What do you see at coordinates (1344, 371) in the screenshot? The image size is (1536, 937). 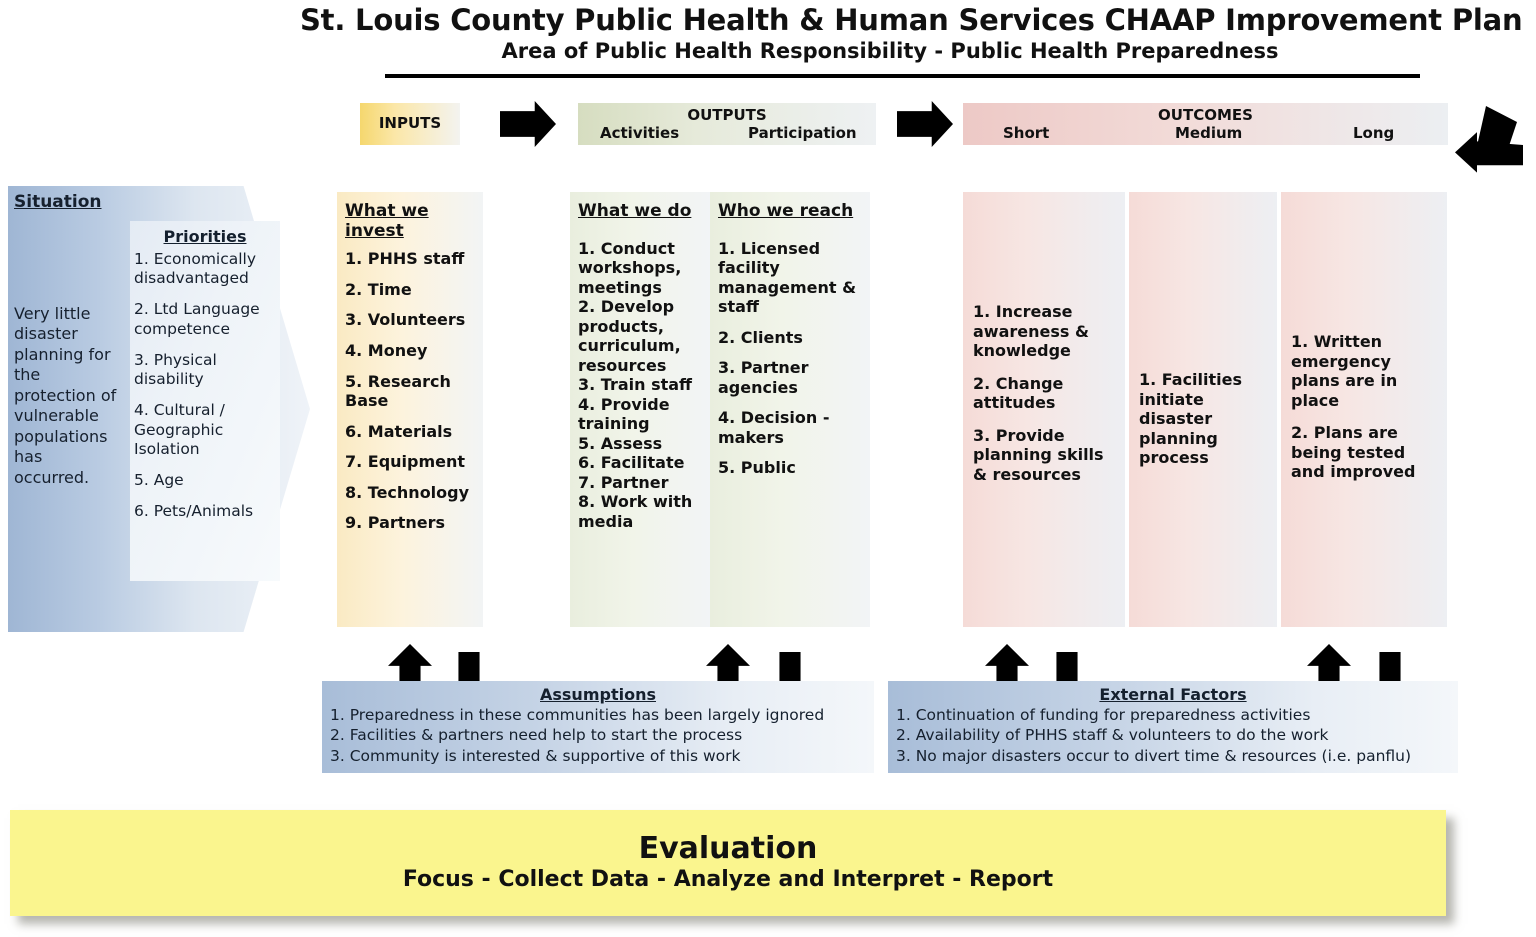 I see `list-item: 1. Written emergency plans are in place` at bounding box center [1344, 371].